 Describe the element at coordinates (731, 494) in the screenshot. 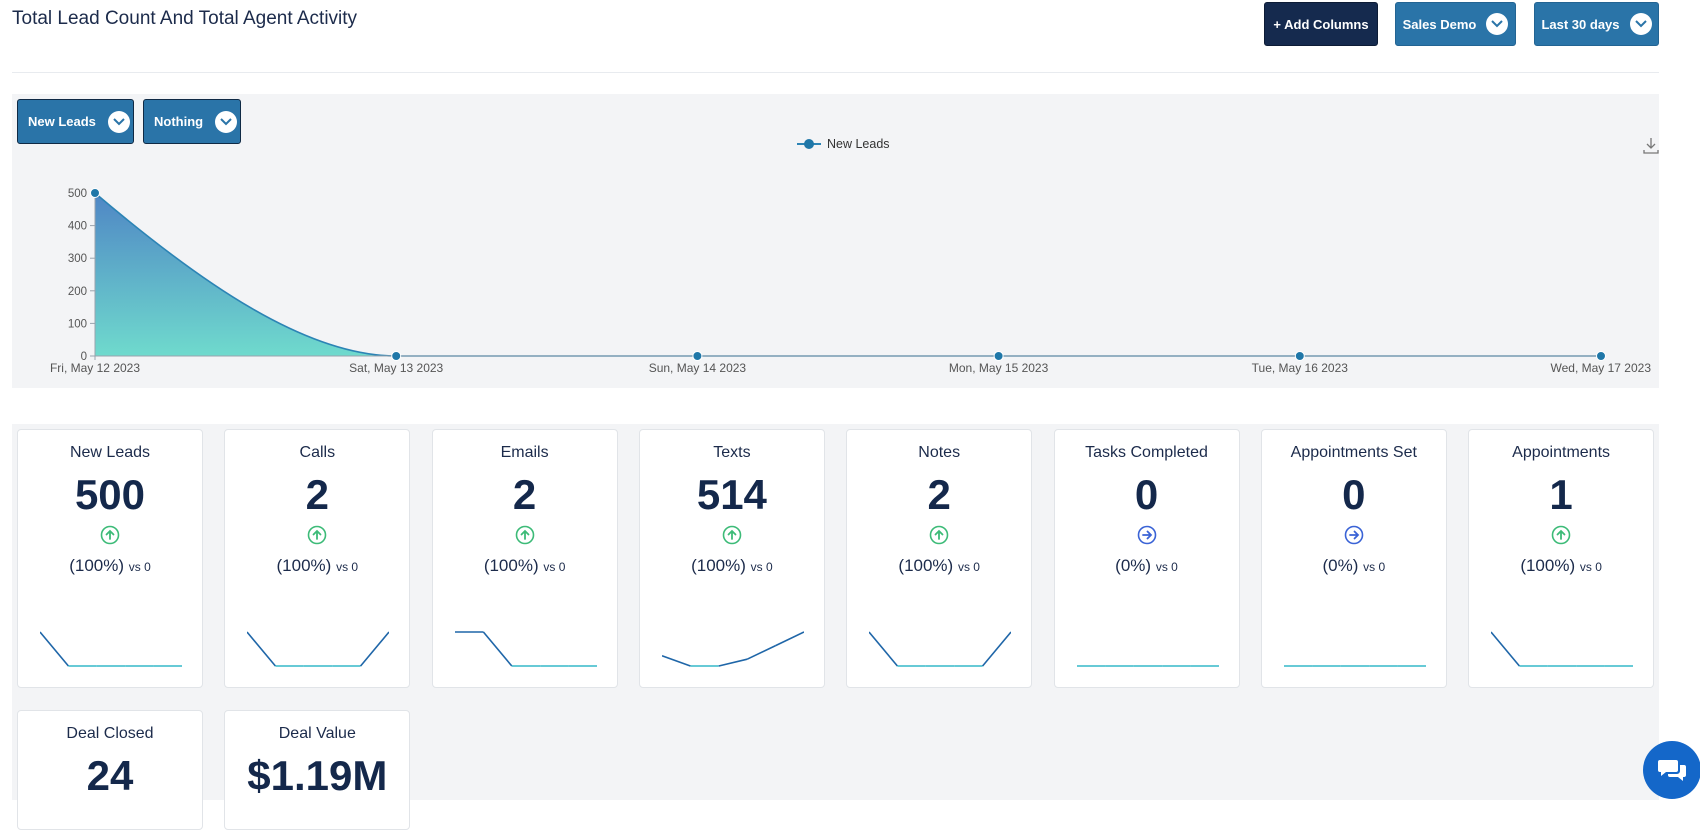

I see `stat-value: 514` at that location.